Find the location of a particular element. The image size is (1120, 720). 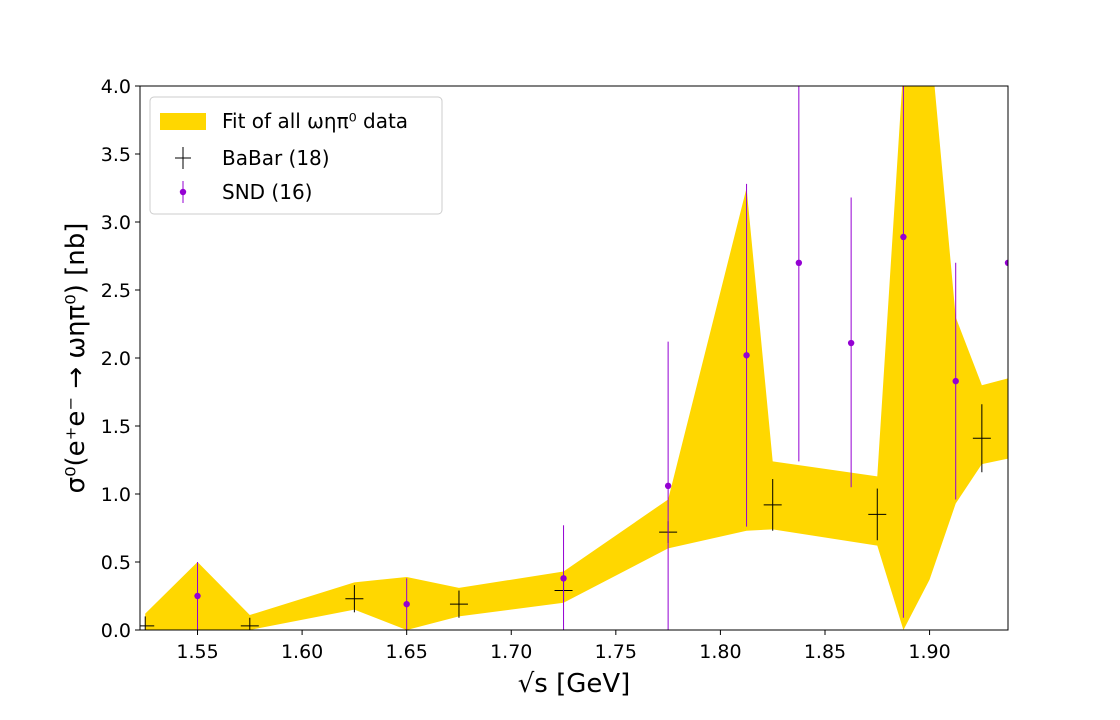

y-tick-label: 4.0 is located at coordinates (116, 87).